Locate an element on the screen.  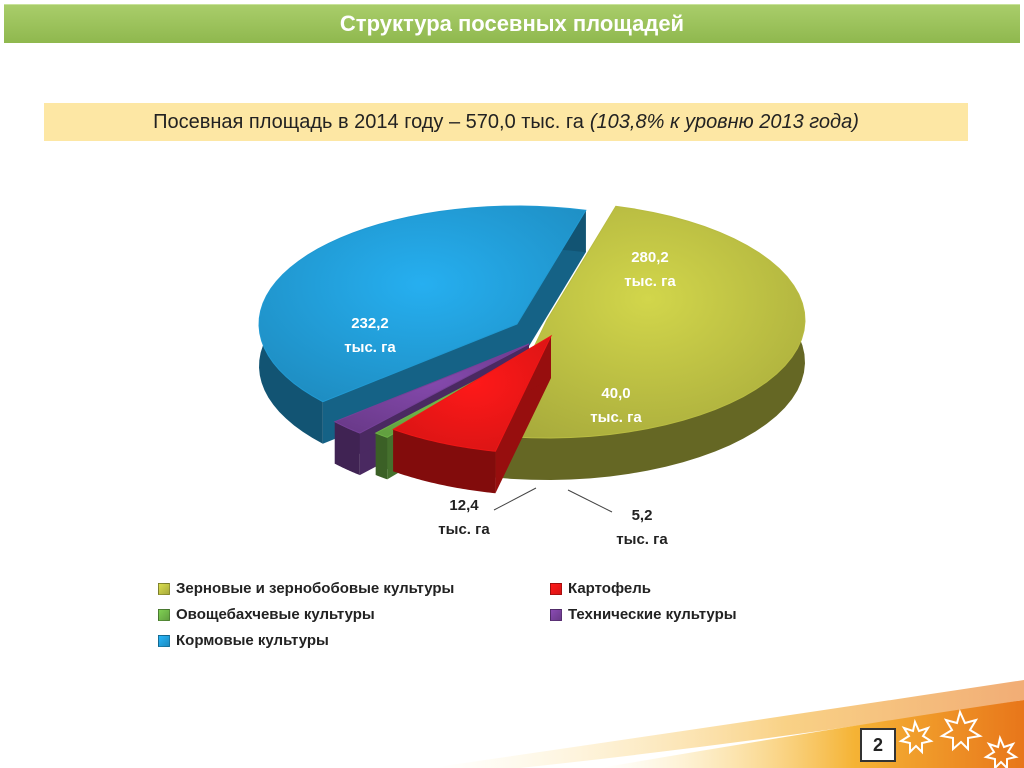
legend-item: Технические культуры is located at coordinates (643, 614).